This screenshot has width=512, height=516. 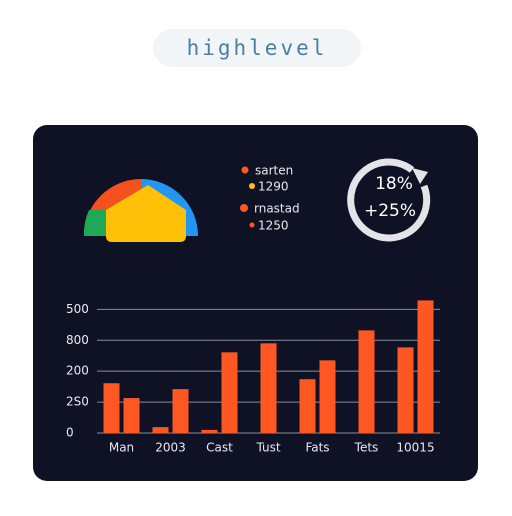 What do you see at coordinates (390, 211) in the screenshot?
I see `ring-secondary: +25%` at bounding box center [390, 211].